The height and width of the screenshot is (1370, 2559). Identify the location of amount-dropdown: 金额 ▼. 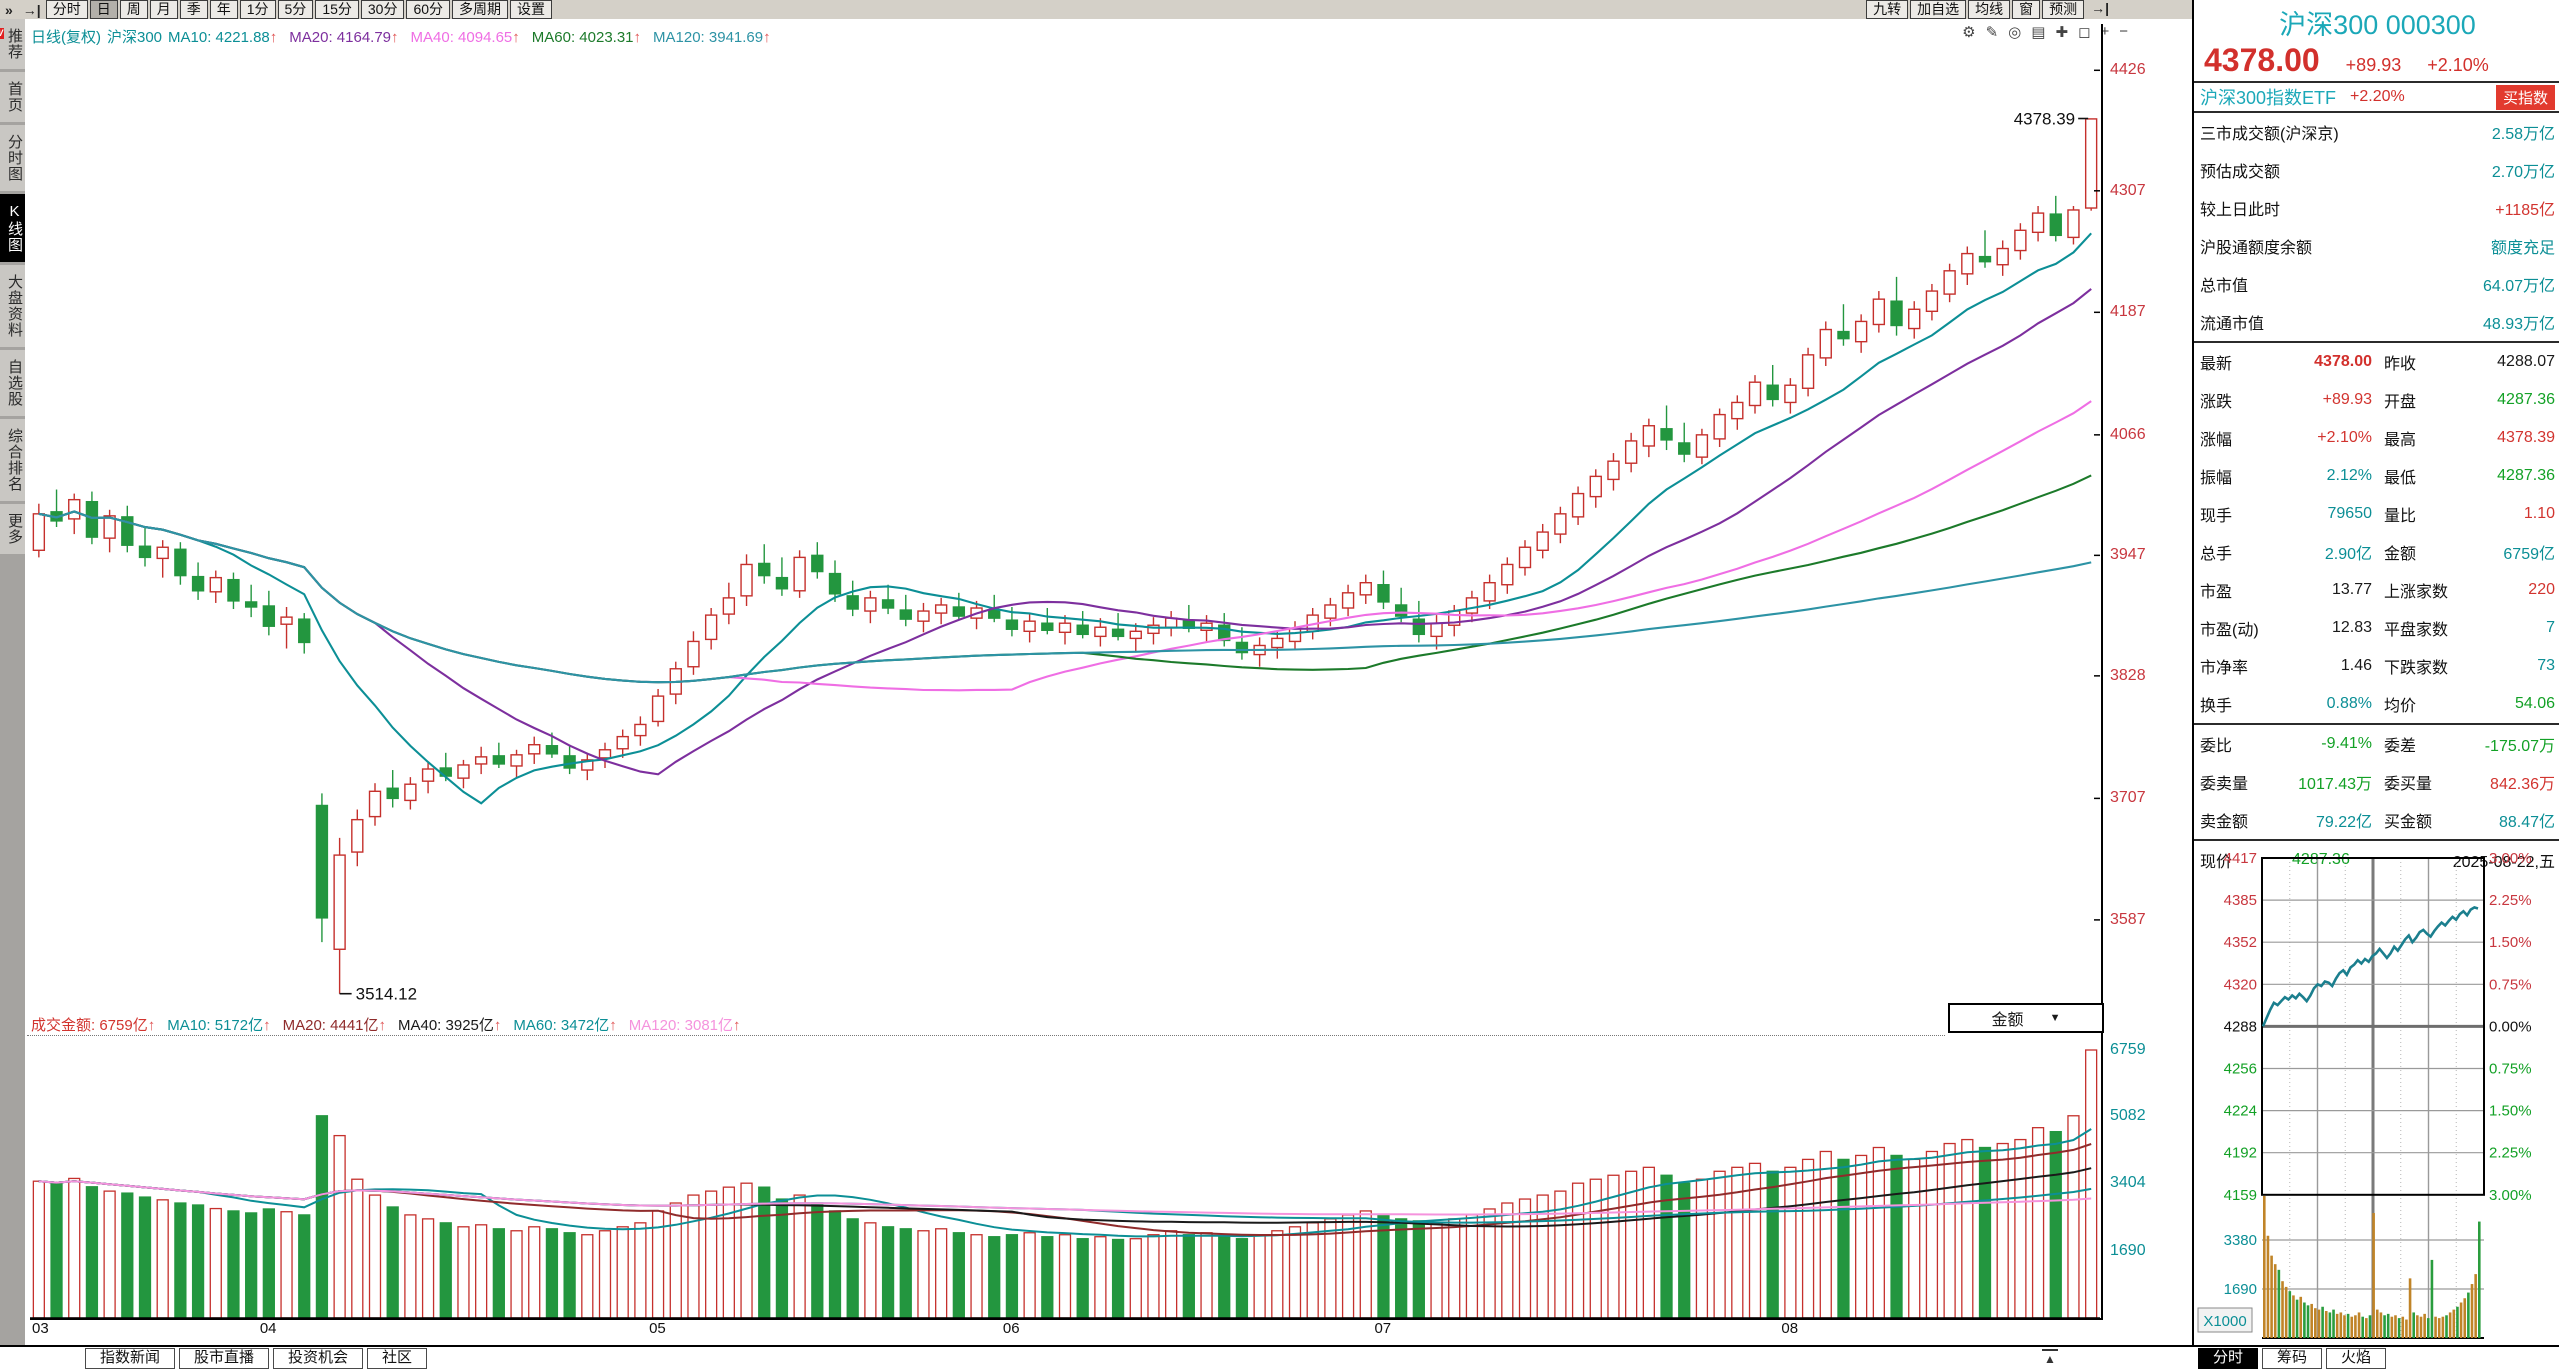
(2026, 1018).